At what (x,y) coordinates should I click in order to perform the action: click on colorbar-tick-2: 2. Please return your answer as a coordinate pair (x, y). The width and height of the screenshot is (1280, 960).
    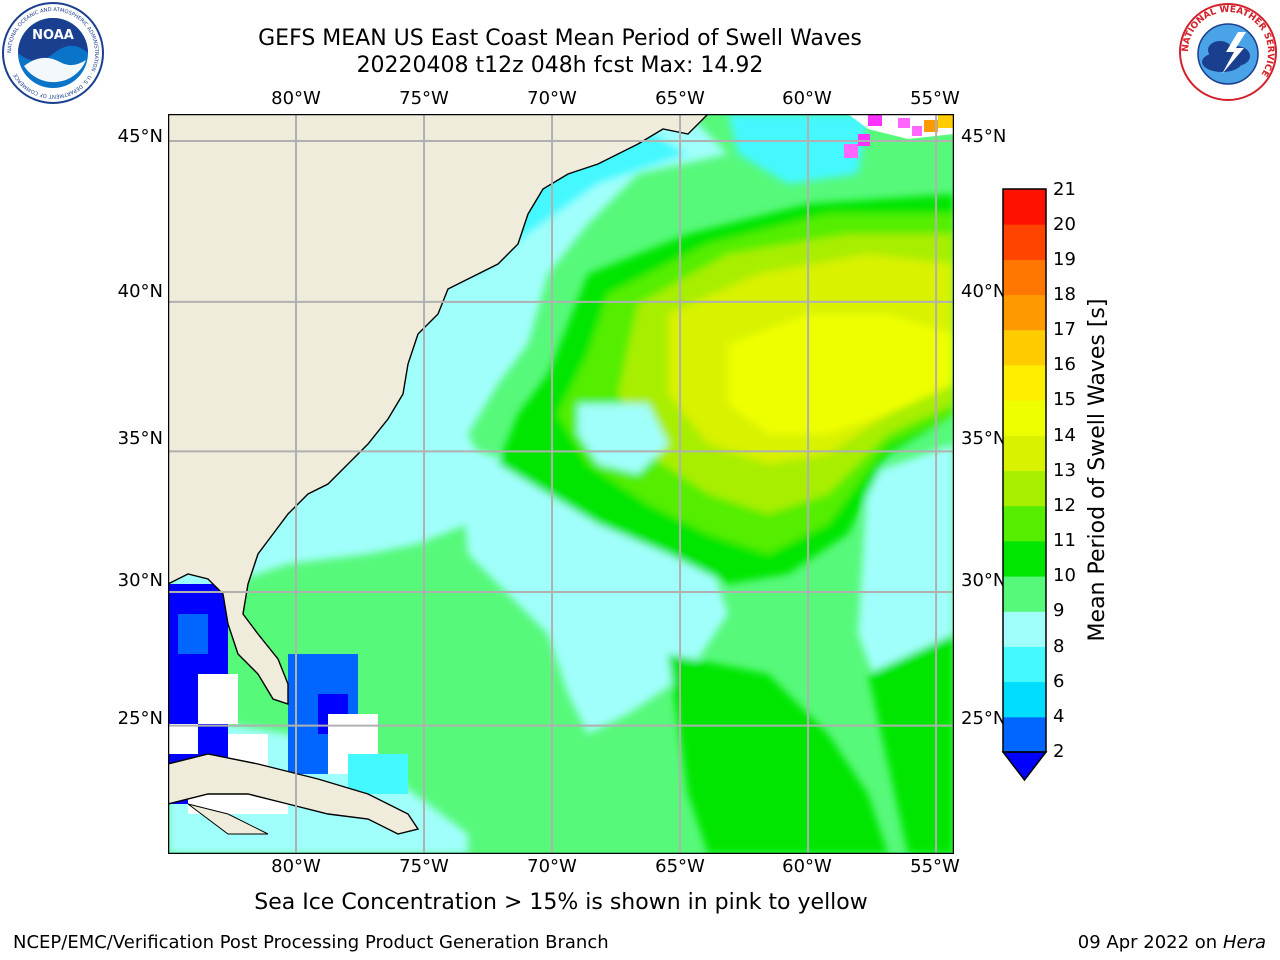
    Looking at the image, I should click on (1059, 751).